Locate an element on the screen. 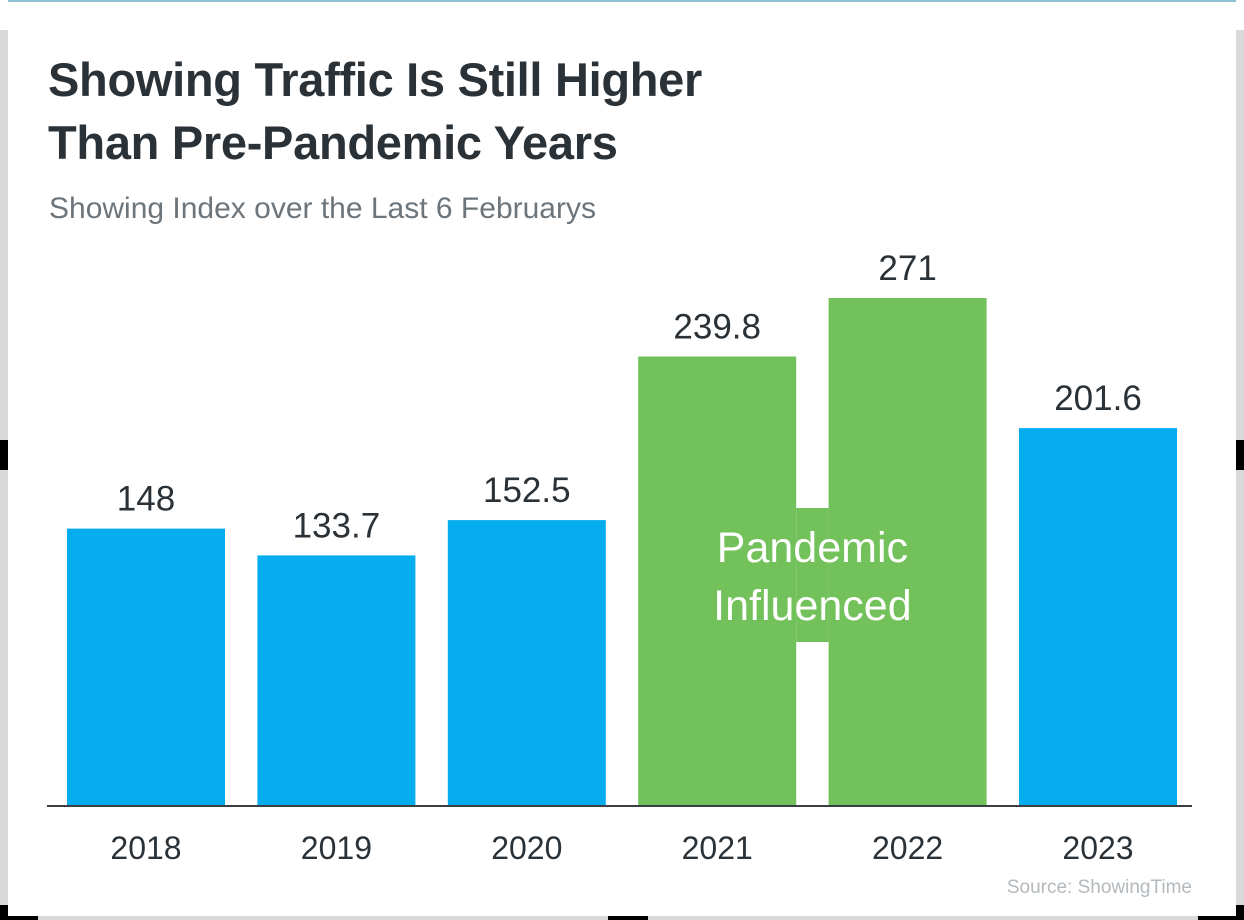 This screenshot has width=1244, height=920. frame-top-edge is located at coordinates (622, 1).